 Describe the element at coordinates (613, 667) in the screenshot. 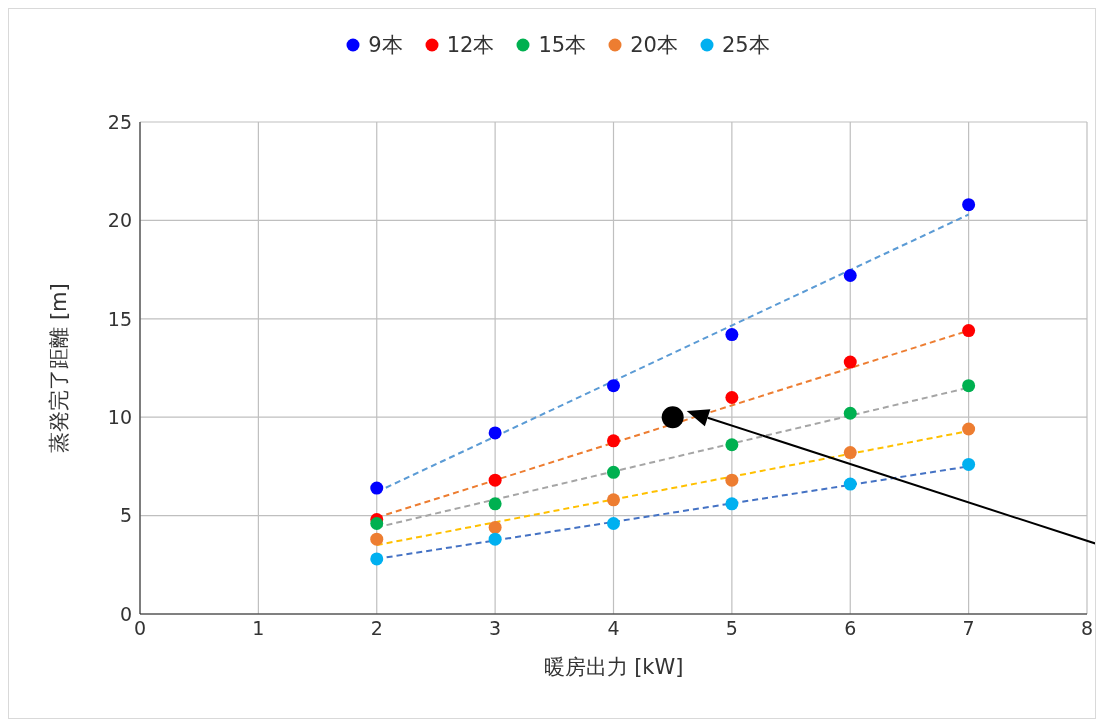

I see `x-axis-title: 暖房出力 [kW]` at that location.